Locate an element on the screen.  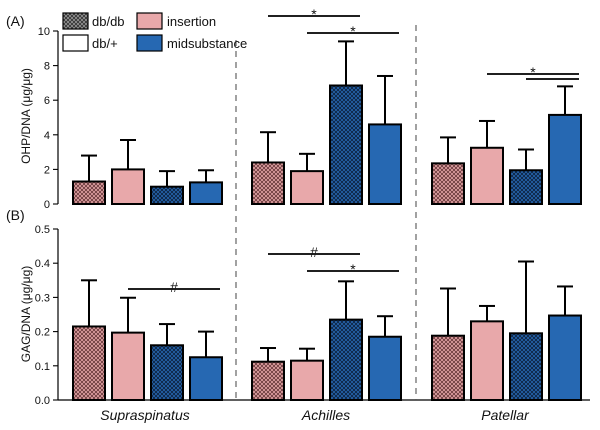
legend-label-midsubstance: midsubstance is located at coordinates (207, 43).